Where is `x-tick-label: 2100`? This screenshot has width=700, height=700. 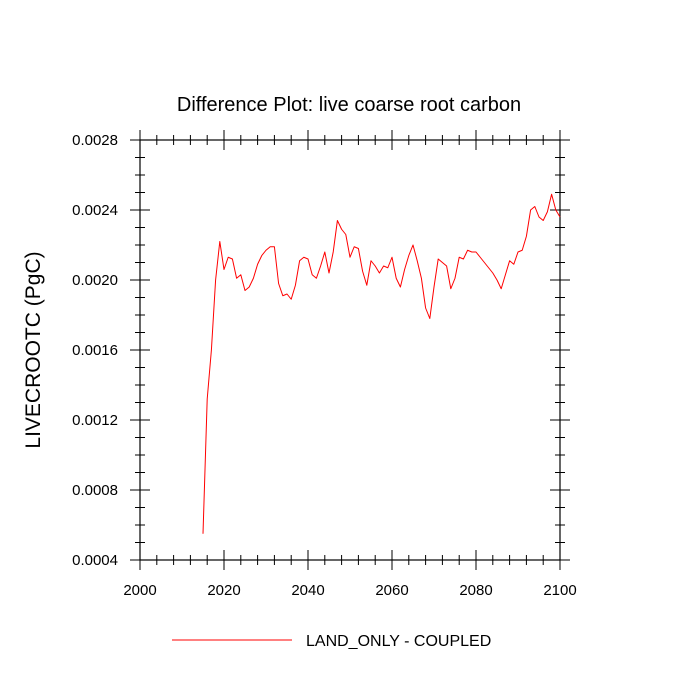 x-tick-label: 2100 is located at coordinates (559, 590).